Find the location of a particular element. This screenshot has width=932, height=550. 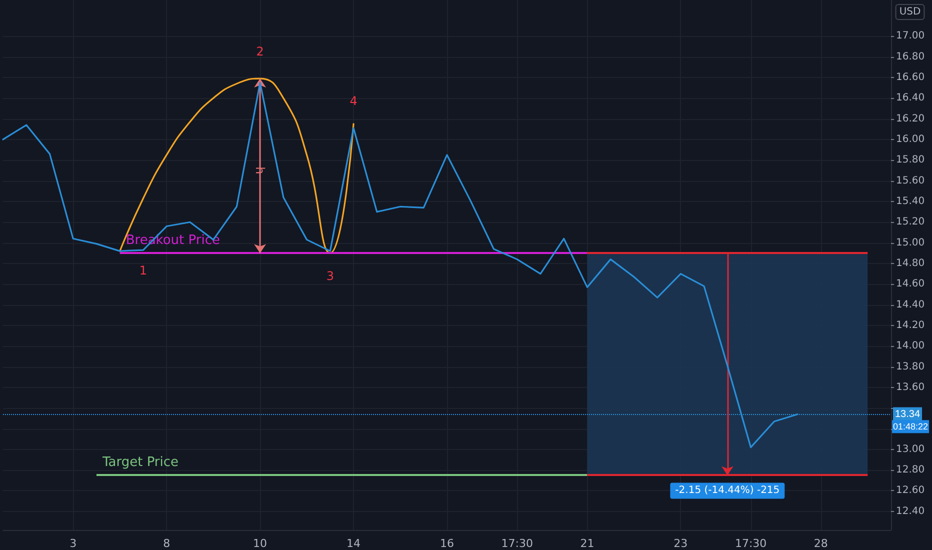

y-tick-label: 15.60 is located at coordinates (910, 180).